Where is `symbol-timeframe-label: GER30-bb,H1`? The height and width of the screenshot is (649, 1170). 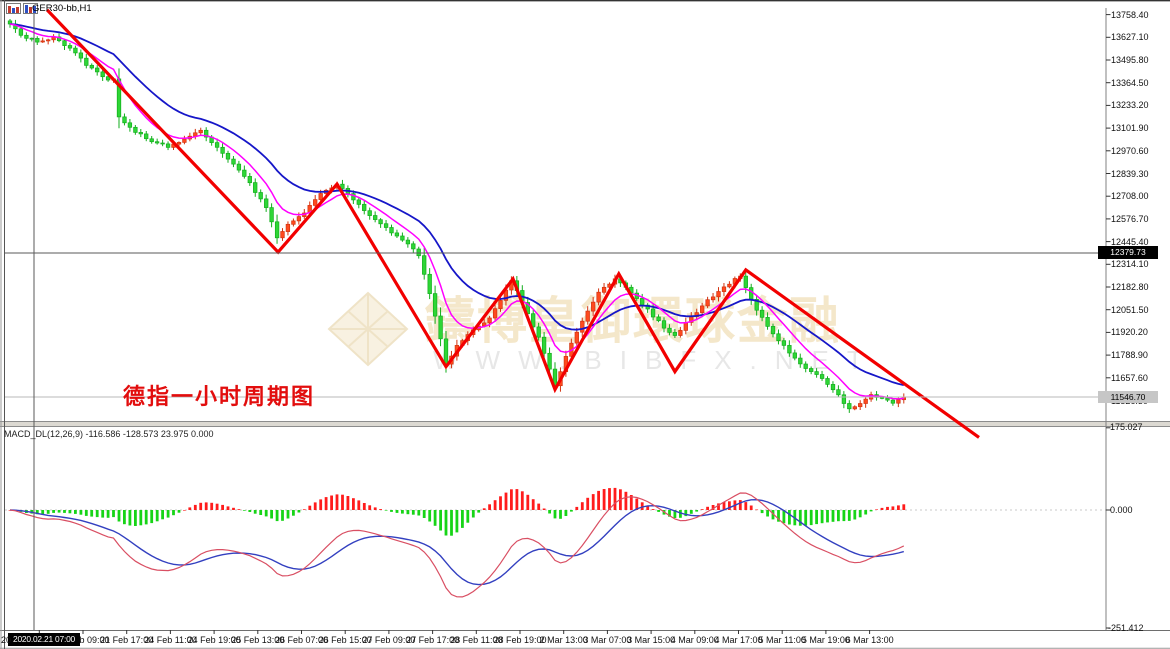 symbol-timeframe-label: GER30-bb,H1 is located at coordinates (62, 8).